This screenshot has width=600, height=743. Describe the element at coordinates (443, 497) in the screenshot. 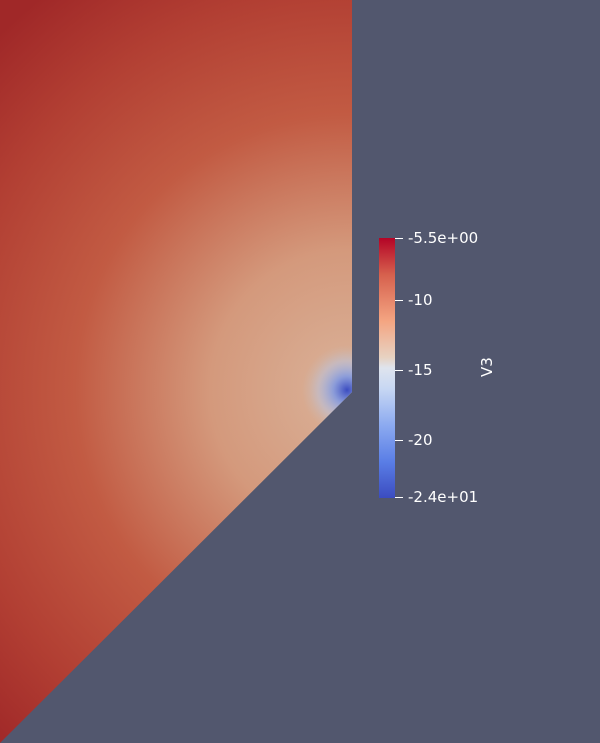

I see `colorbar-label-min: -2.4e+01` at that location.